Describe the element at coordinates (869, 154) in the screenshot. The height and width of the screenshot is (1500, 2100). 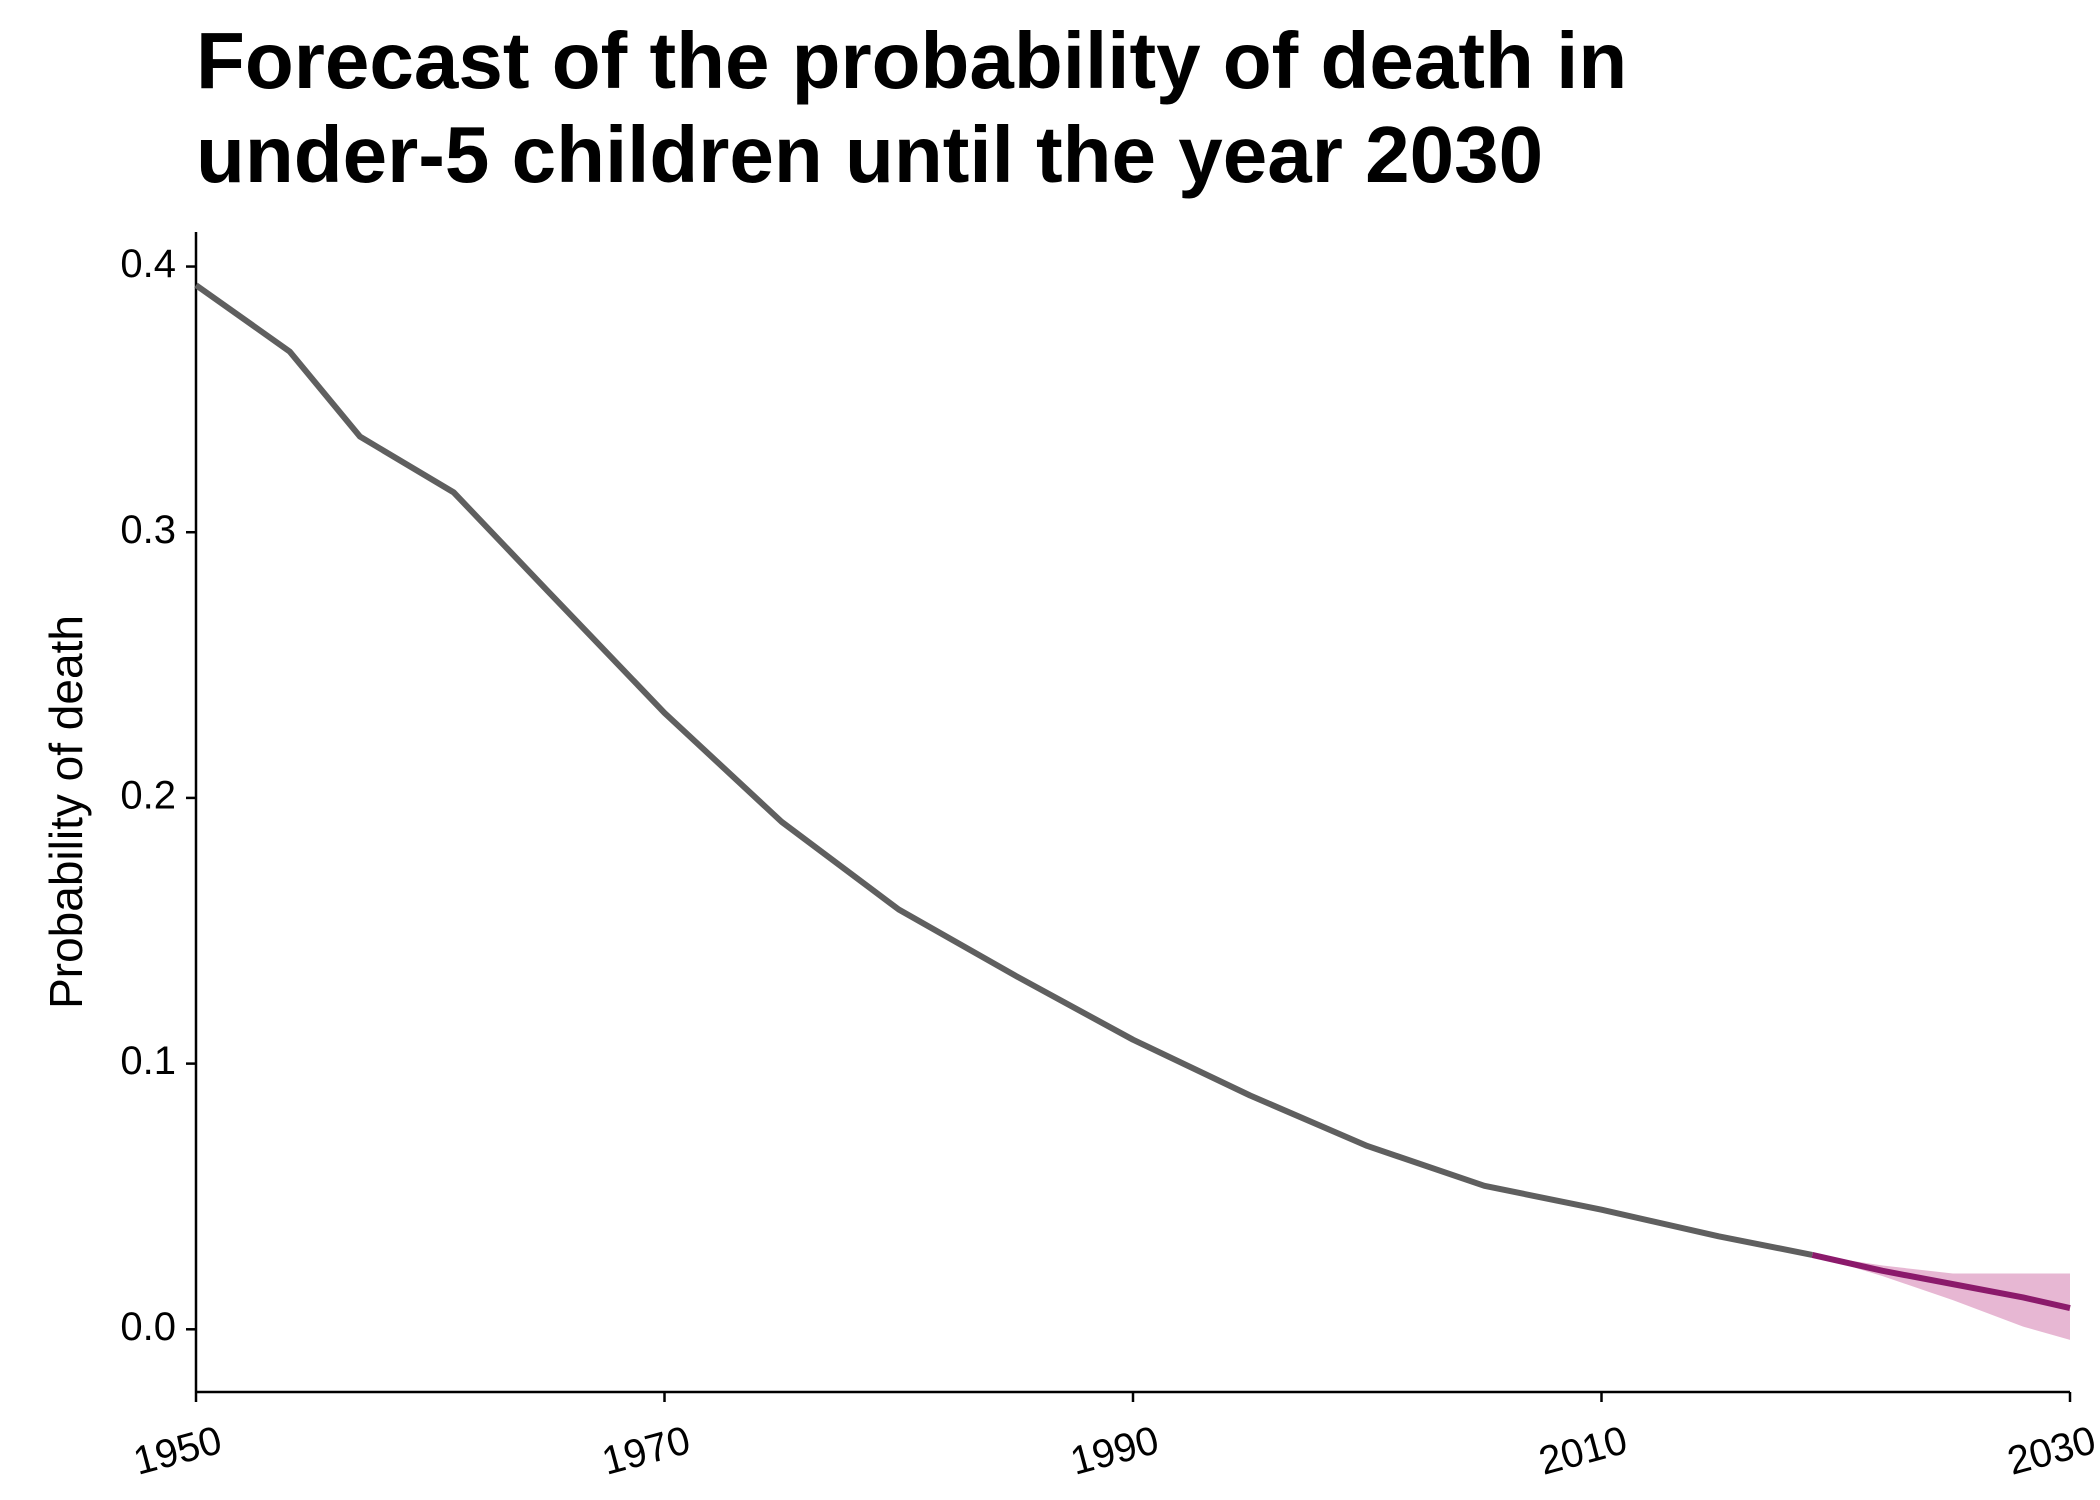
I see `chart-title: under-5 children until the year 2030` at that location.